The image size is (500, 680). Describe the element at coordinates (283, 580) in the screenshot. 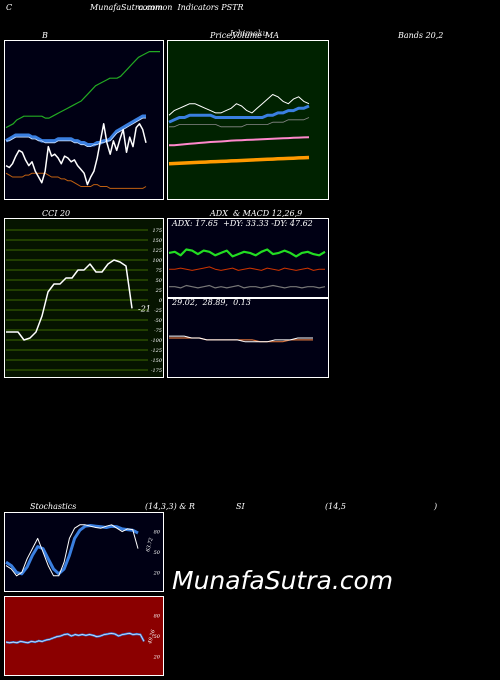

I see `watermark: MunafaSutra.com` at that location.